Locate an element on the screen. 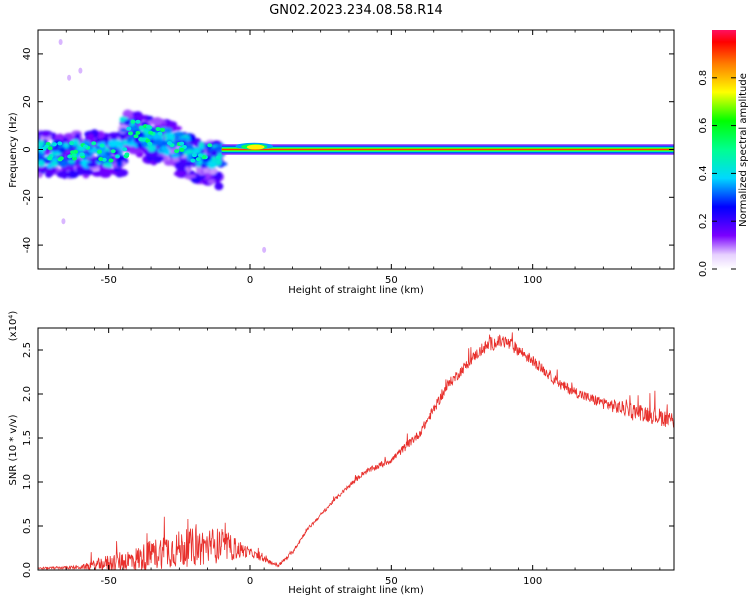  colorbar-ticks: 0.0 0.2 0.4 0.6 0.8 is located at coordinates (717, 173).